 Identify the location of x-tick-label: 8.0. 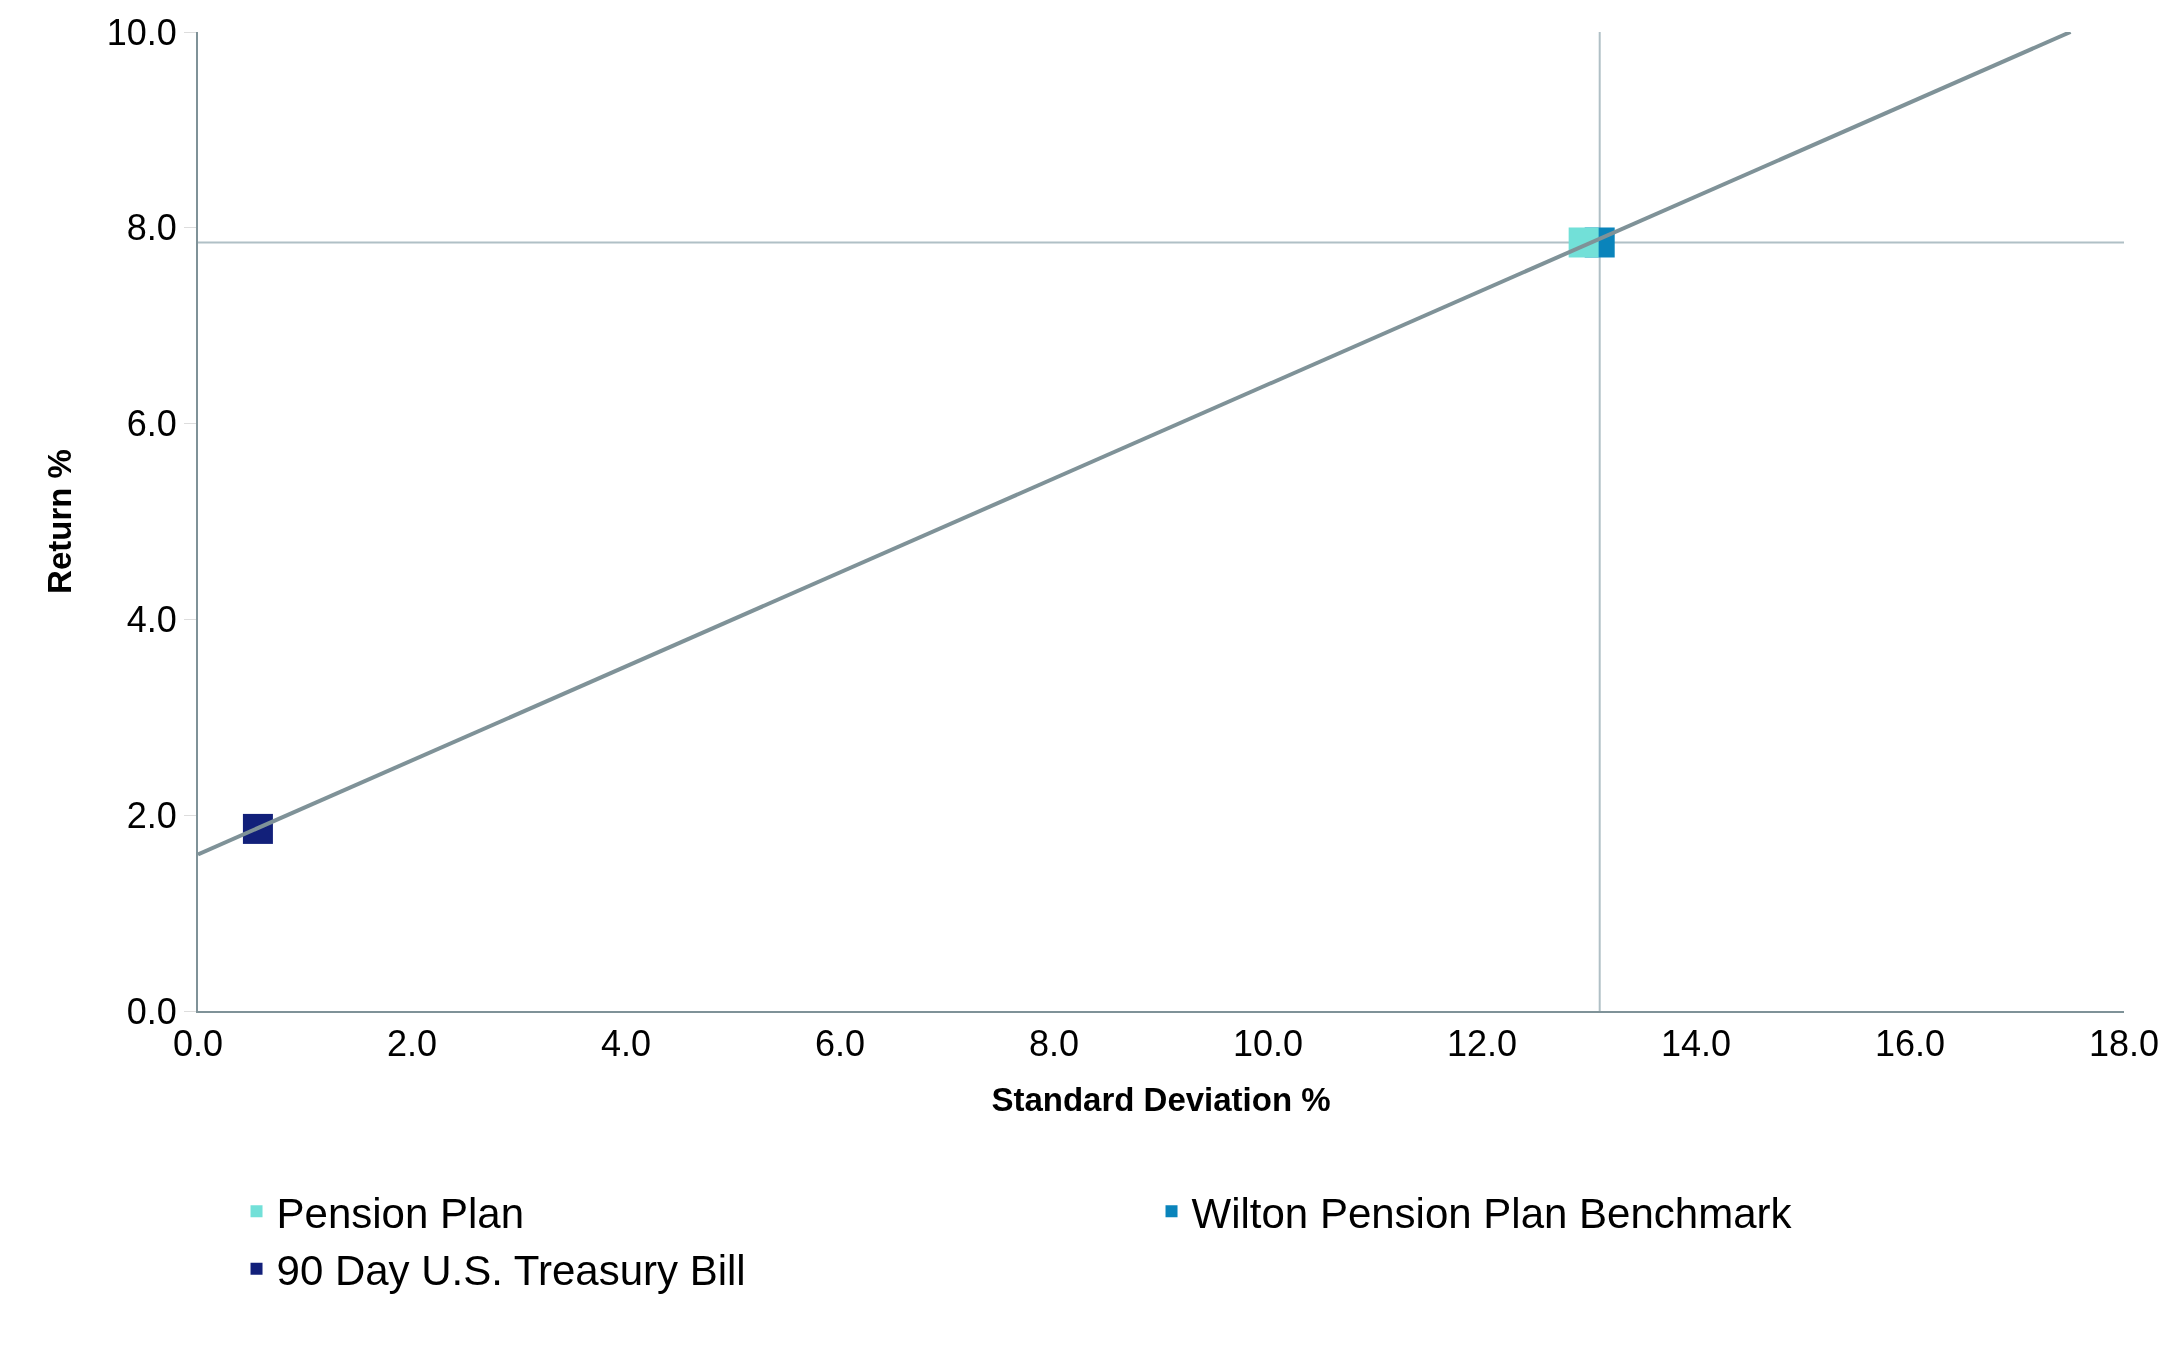
(1054, 1044).